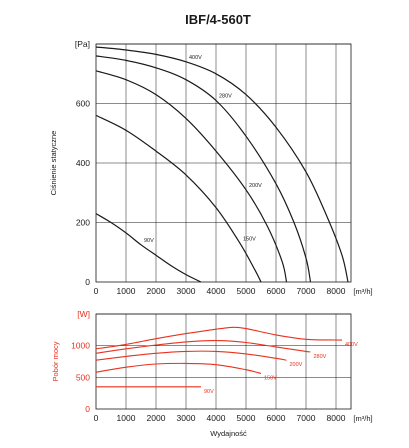 This screenshot has height=448, width=409. I want to click on pressure-x-tick-label: 8000, so click(336, 291).